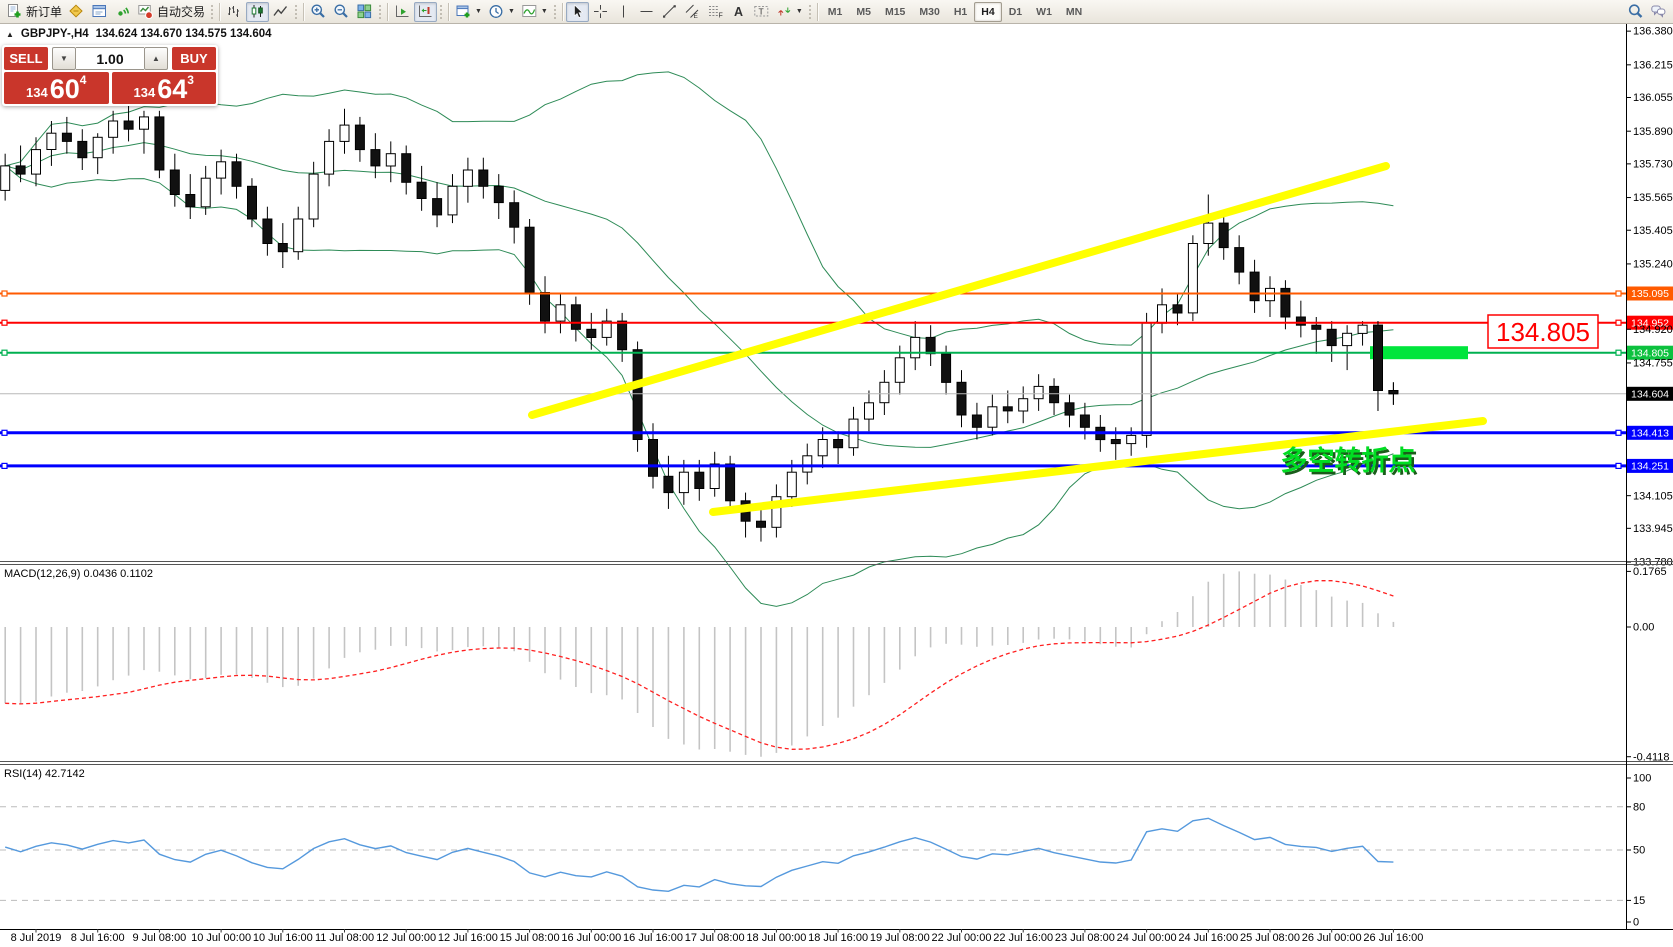 The image size is (1673, 947). I want to click on fibo-button: F, so click(715, 12).